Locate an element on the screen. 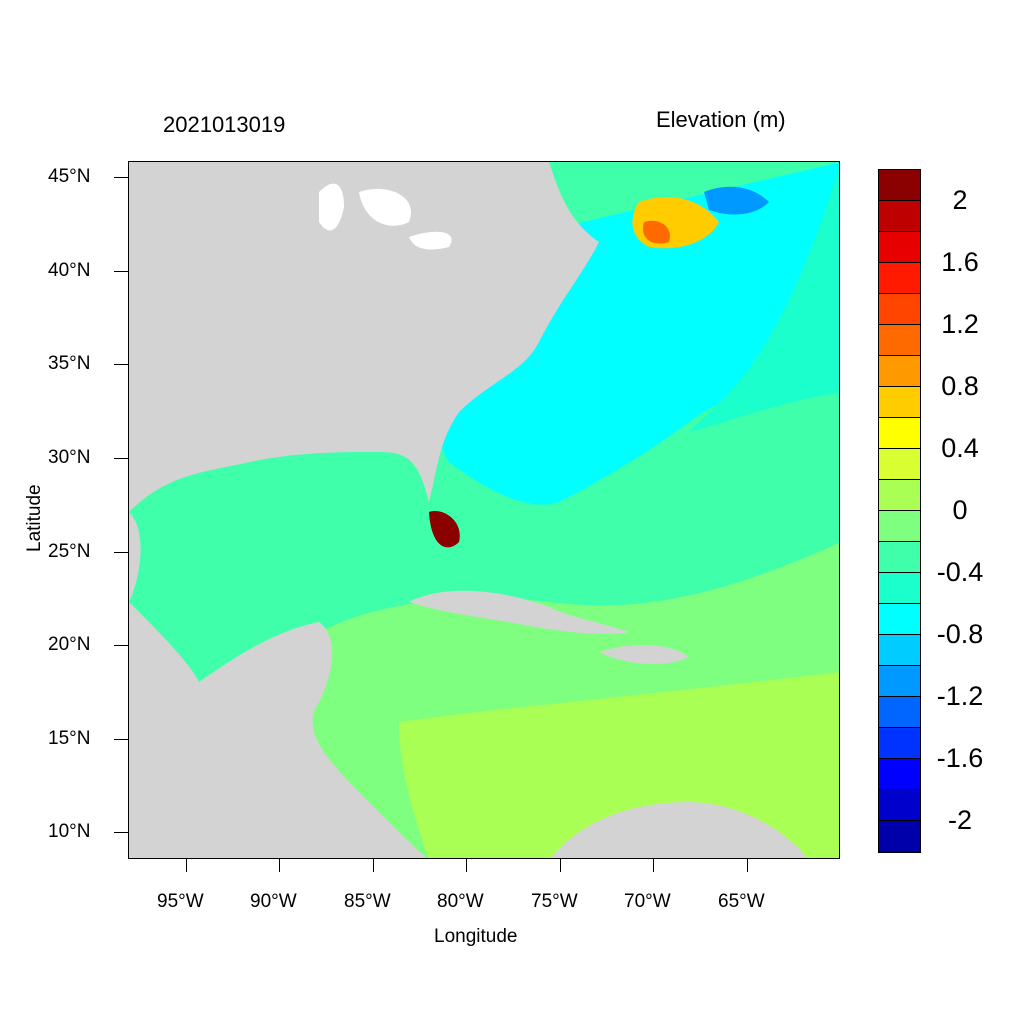 The height and width of the screenshot is (1024, 1024). timestamp-label: 2021013019 is located at coordinates (224, 124).